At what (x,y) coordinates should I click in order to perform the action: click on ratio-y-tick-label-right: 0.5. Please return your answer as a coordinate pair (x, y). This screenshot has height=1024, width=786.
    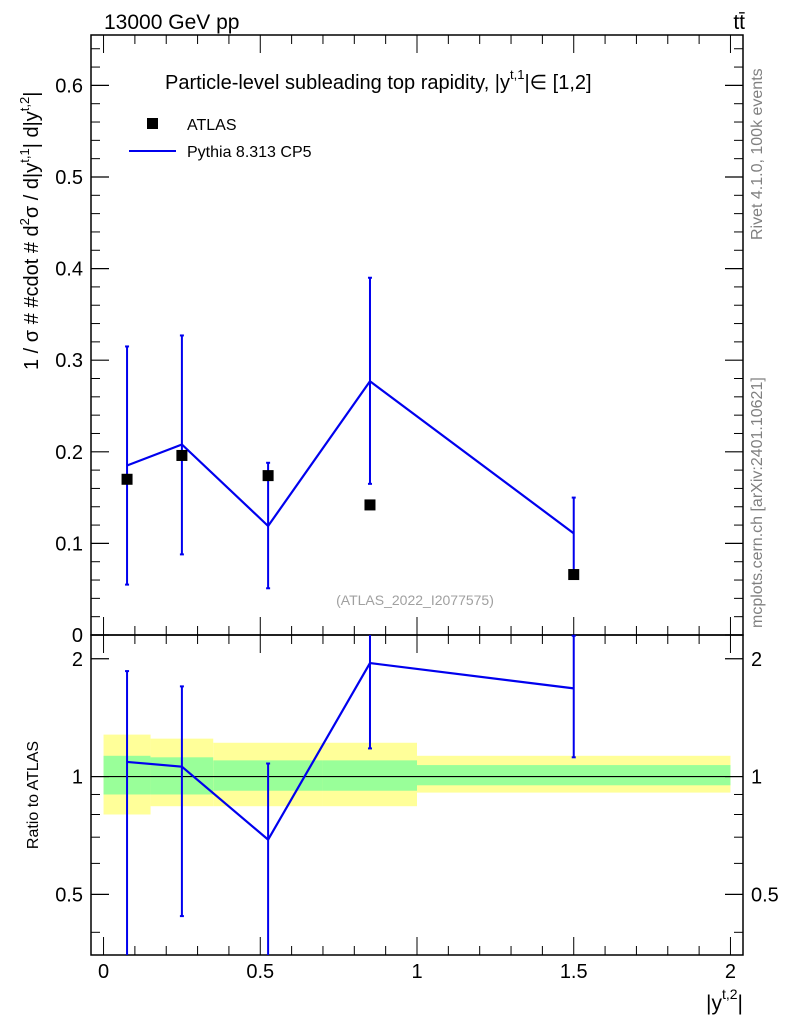
    Looking at the image, I should click on (765, 895).